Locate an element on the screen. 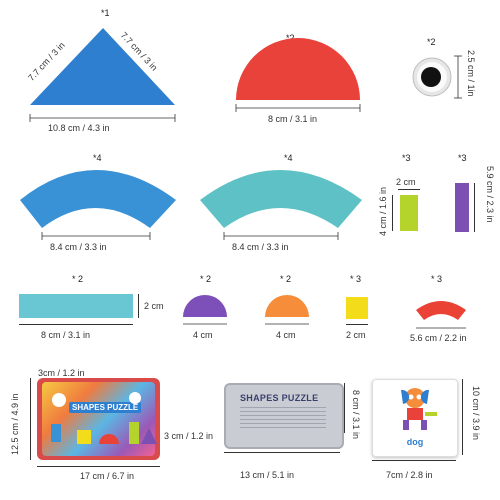 This screenshot has width=500, height=500. teal-bar-width-label: 8 cm / 3.1 in is located at coordinates (66, 335).